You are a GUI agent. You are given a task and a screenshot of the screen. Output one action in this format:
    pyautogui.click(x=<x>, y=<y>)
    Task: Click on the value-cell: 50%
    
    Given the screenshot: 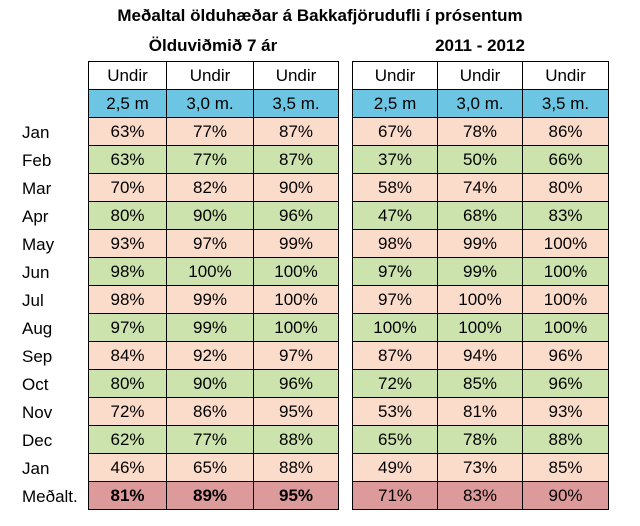 What is the action you would take?
    pyautogui.click(x=480, y=159)
    